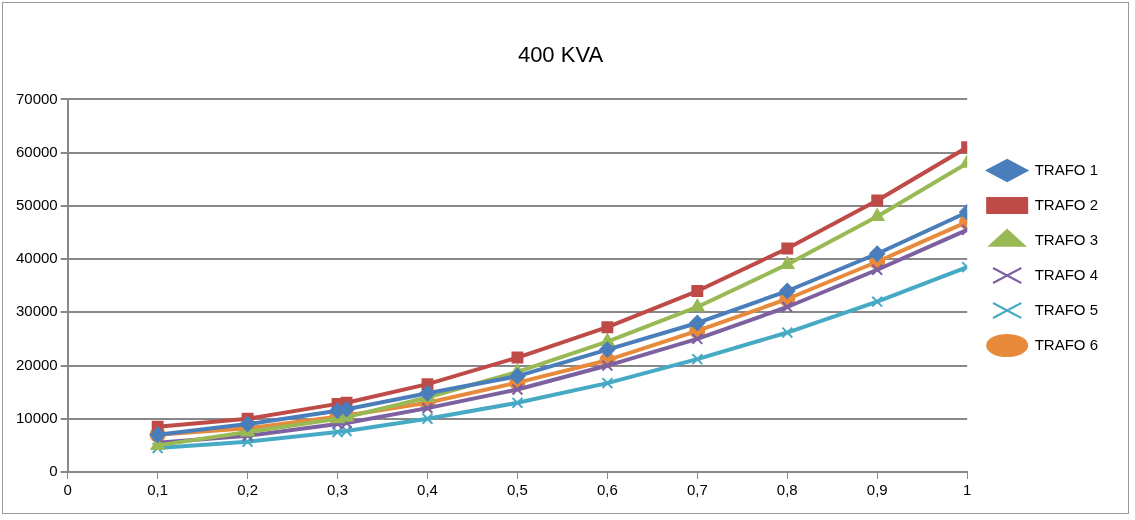 This screenshot has width=1135, height=520. What do you see at coordinates (337, 490) in the screenshot?
I see `x-tick-label: 0,3` at bounding box center [337, 490].